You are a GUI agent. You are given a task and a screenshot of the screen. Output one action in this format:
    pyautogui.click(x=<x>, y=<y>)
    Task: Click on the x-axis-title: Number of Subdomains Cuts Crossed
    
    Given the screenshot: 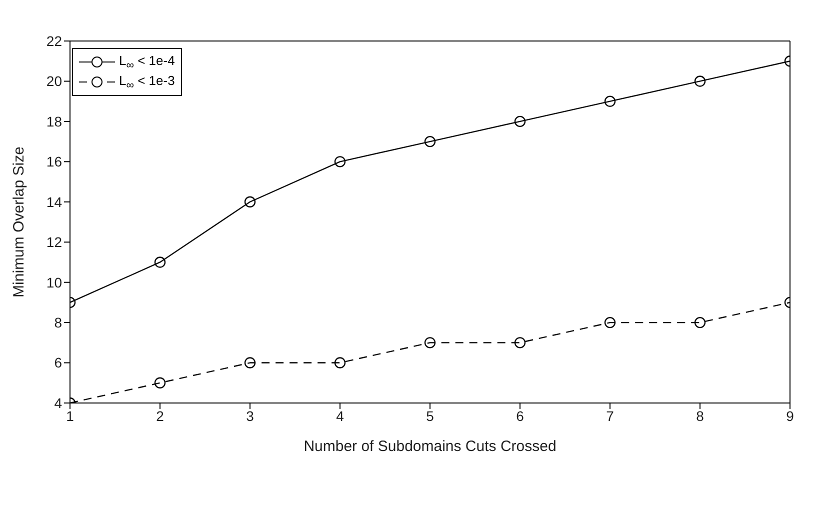 What is the action you would take?
    pyautogui.click(x=430, y=446)
    